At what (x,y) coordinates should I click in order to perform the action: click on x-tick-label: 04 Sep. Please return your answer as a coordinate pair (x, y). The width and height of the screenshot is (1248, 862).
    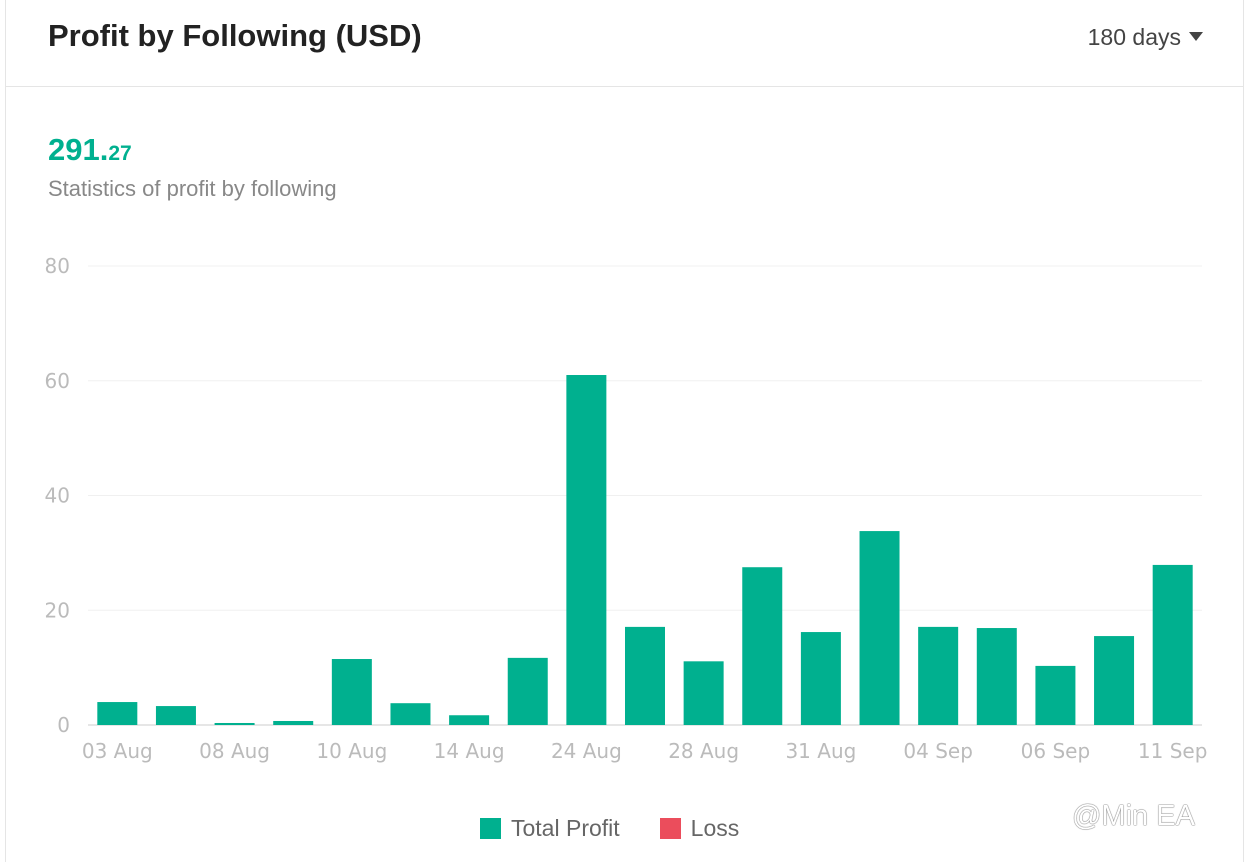
    Looking at the image, I should click on (938, 751).